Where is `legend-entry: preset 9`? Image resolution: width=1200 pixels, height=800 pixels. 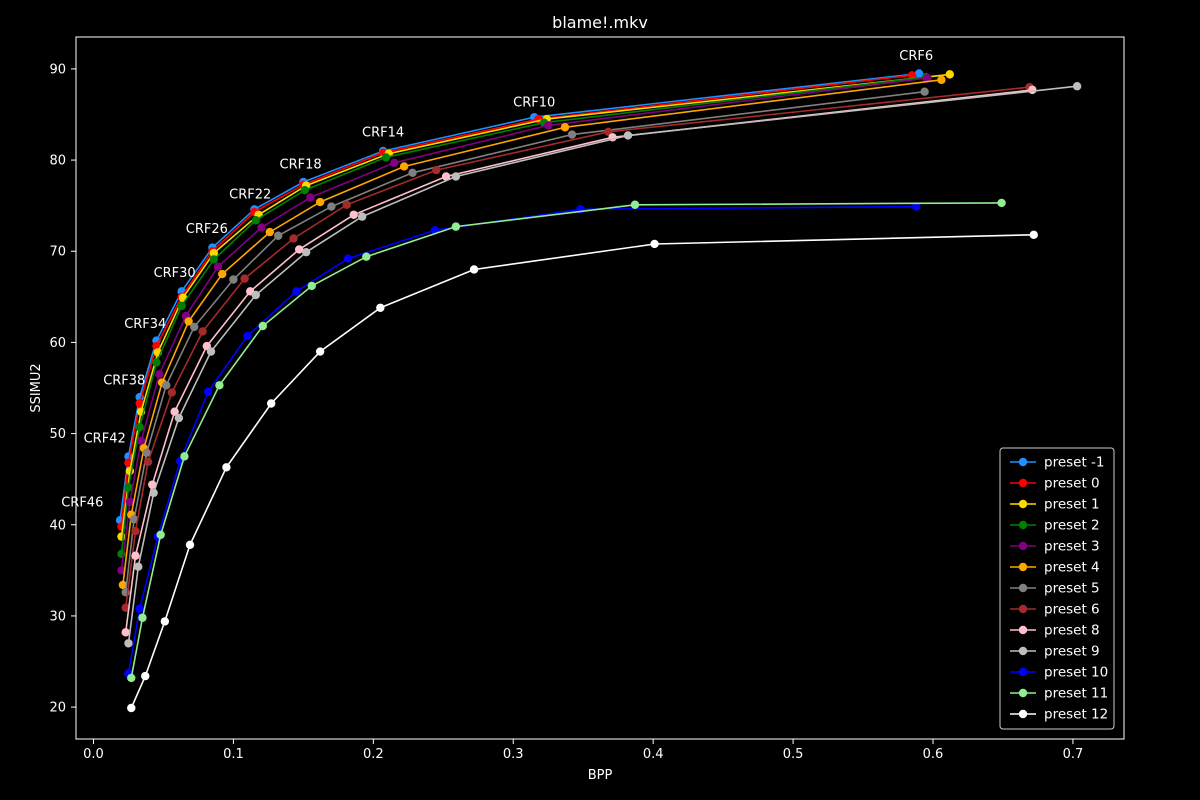 legend-entry: preset 9 is located at coordinates (1055, 652).